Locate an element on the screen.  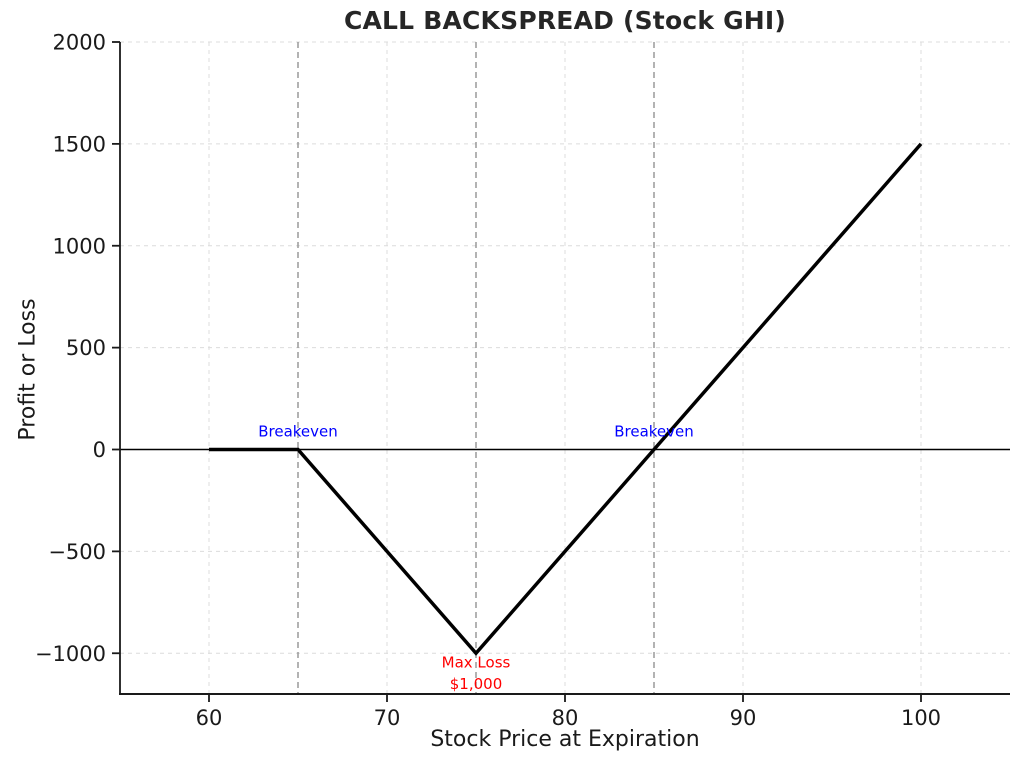
annotation-max-loss-line1: Max Loss is located at coordinates (476, 662).